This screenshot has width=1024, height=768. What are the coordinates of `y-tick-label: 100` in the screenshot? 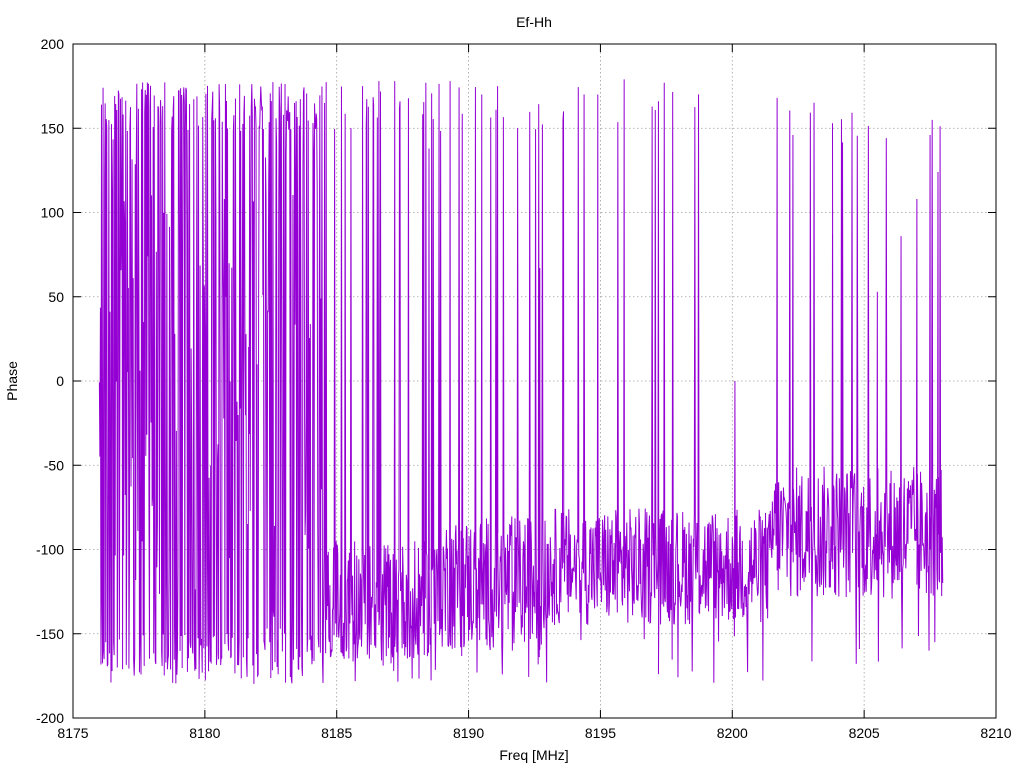 It's located at (53, 213).